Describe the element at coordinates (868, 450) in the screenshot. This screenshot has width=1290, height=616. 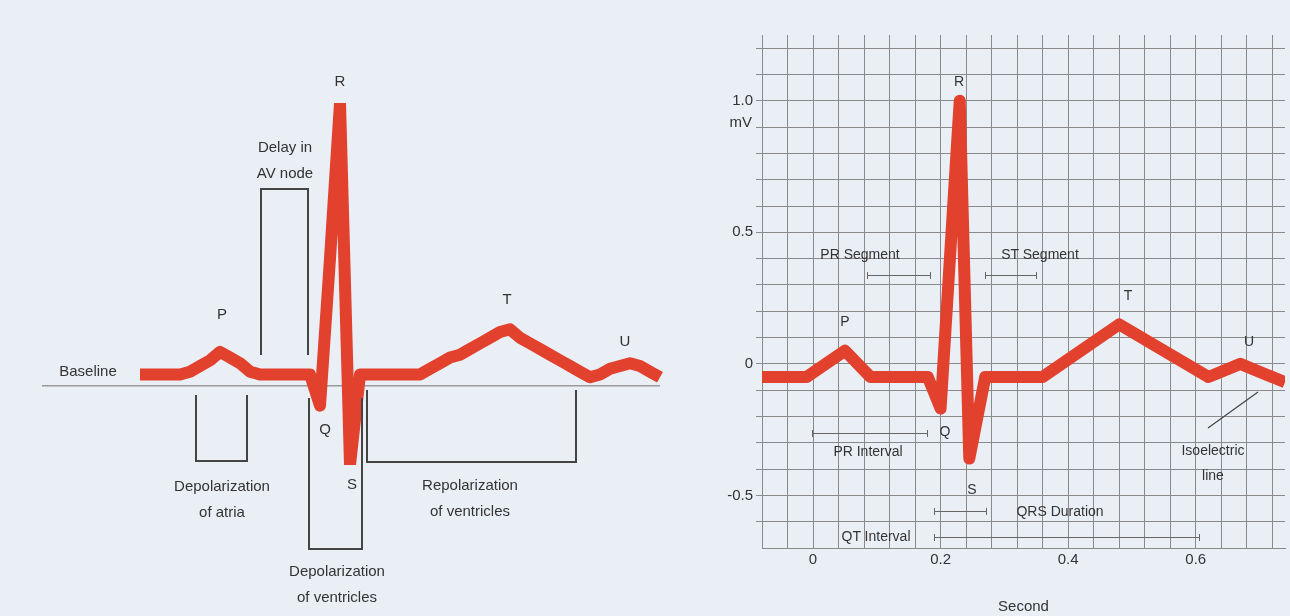
I see `annotation: PR Interval` at that location.